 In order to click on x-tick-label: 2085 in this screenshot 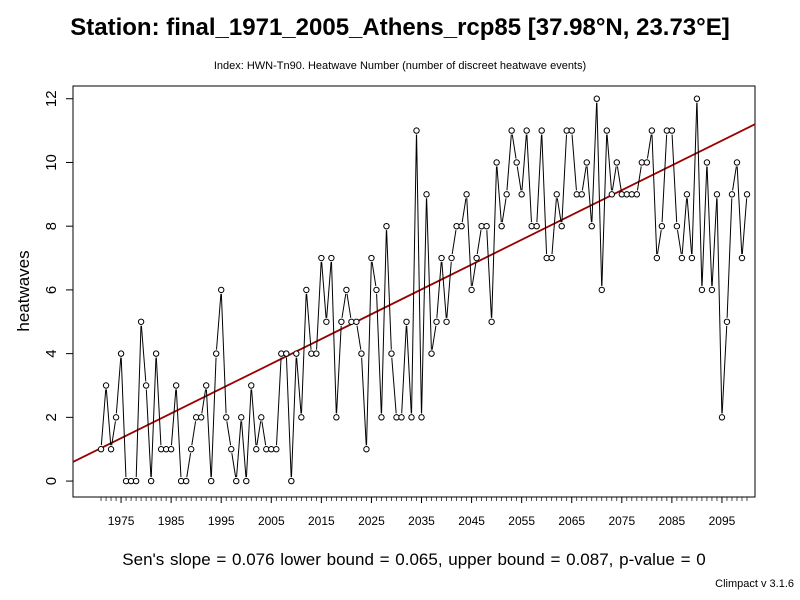, I will do `click(672, 521)`.